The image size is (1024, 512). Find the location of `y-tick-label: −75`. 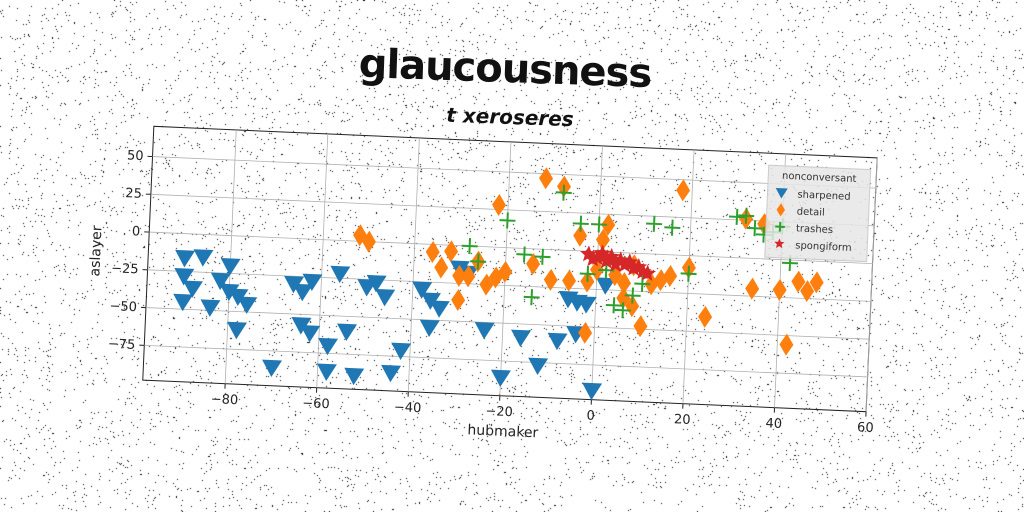

y-tick-label: −75 is located at coordinates (122, 345).